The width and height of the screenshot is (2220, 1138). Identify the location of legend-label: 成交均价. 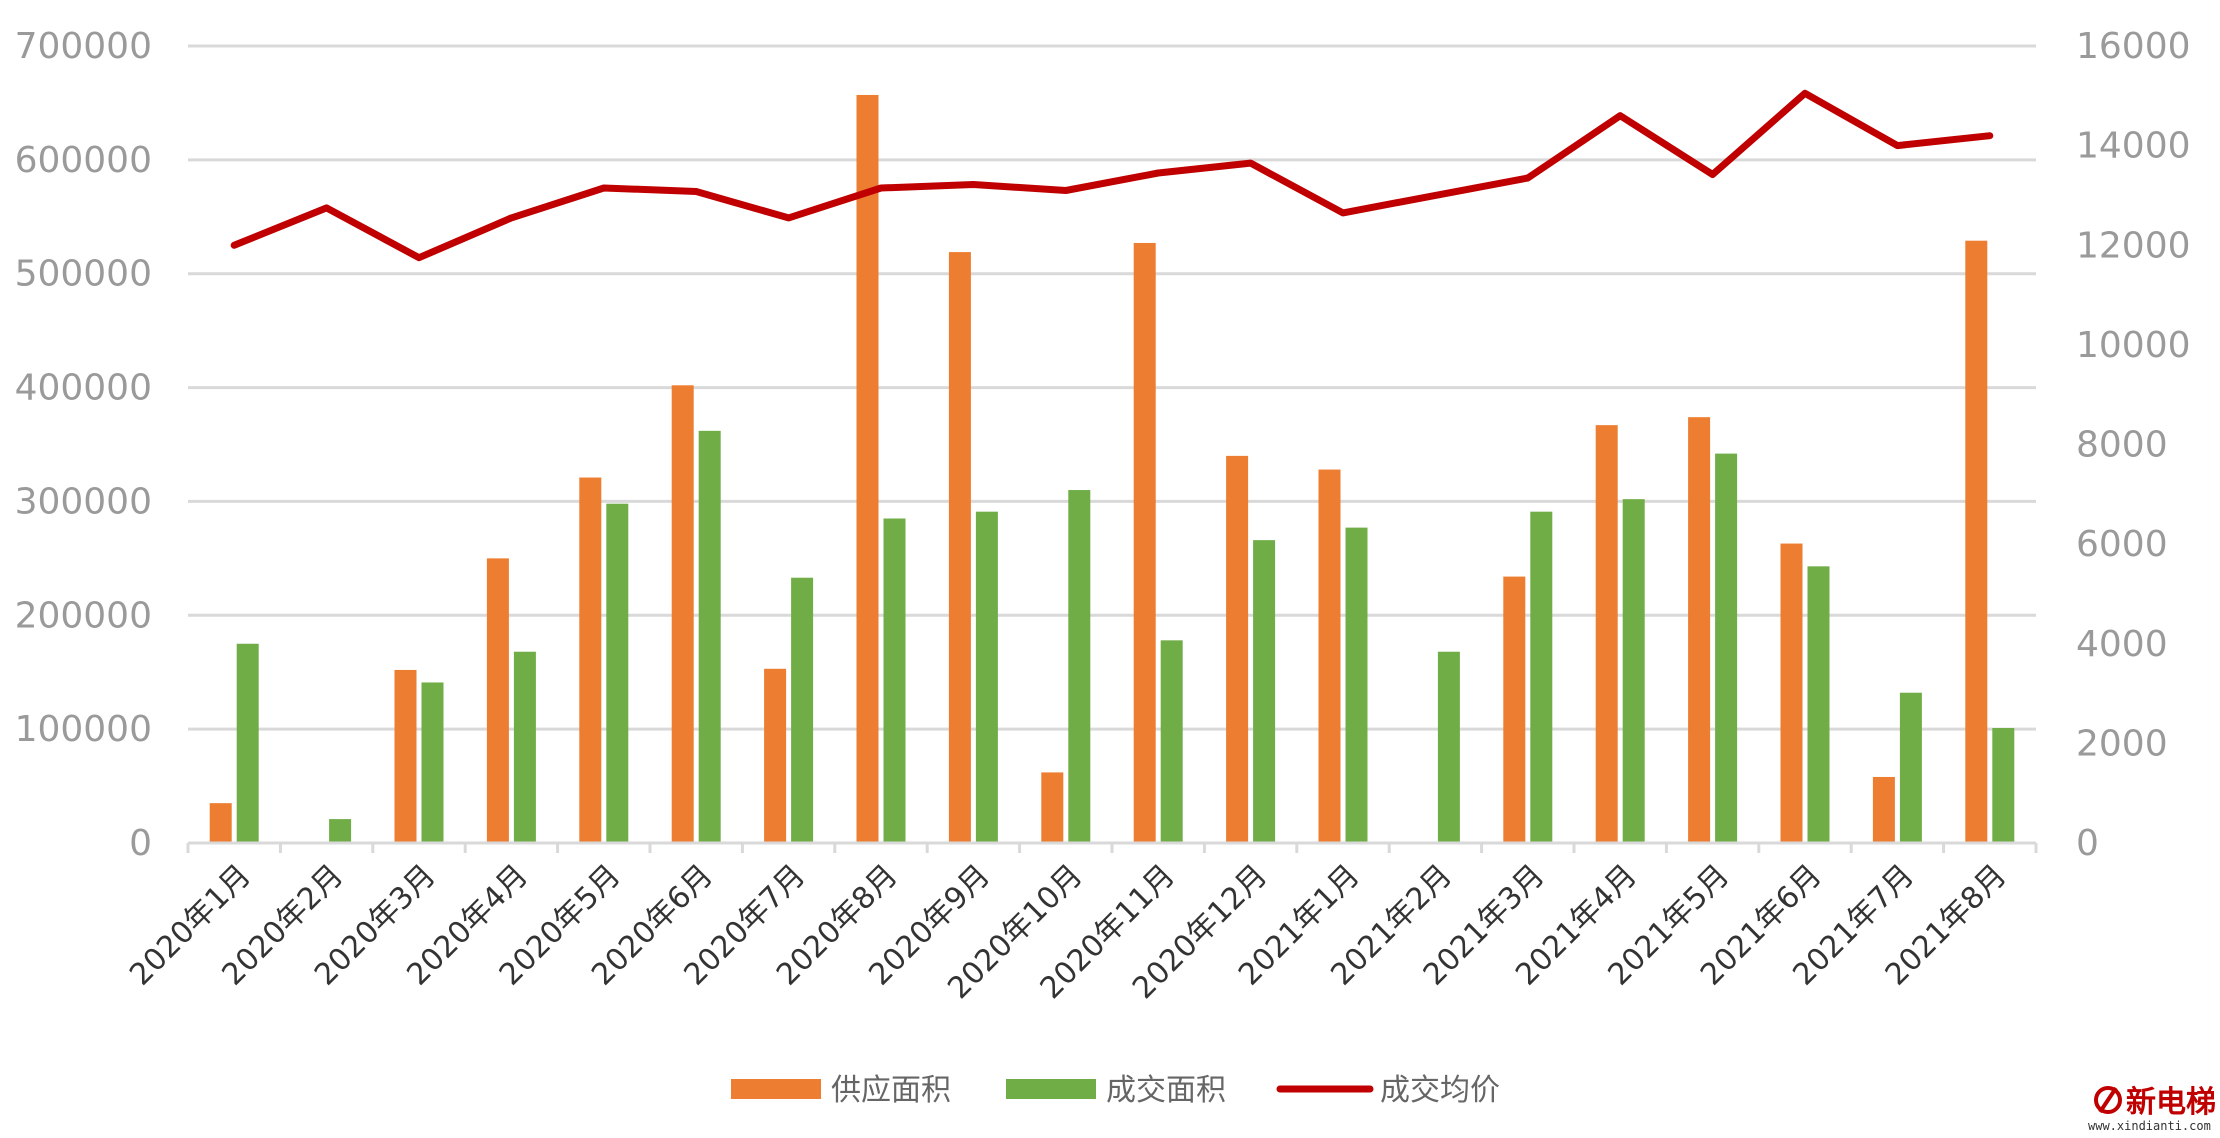
(1440, 1090).